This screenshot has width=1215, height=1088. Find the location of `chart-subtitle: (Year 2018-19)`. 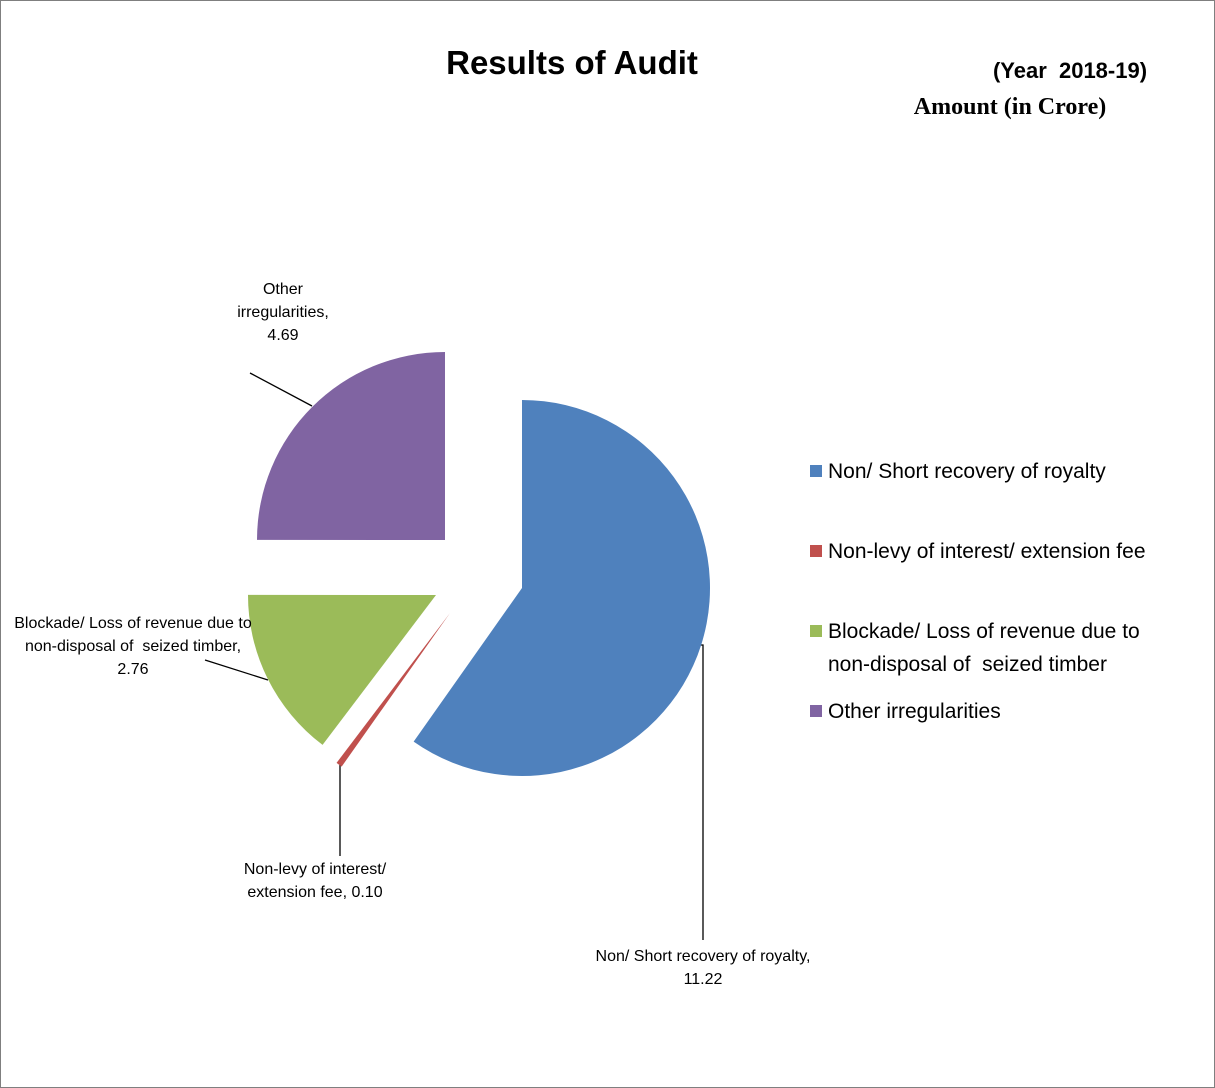

chart-subtitle: (Year 2018-19) is located at coordinates (1070, 70).